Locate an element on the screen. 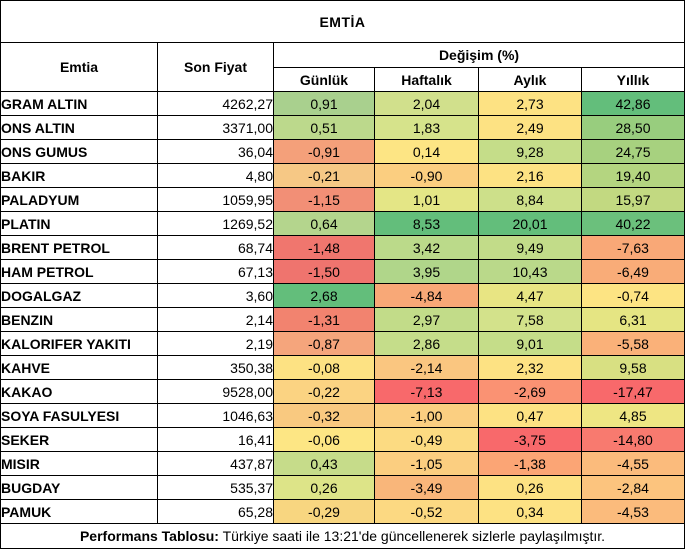 The image size is (685, 550). daily-change: -0,21 is located at coordinates (324, 175).